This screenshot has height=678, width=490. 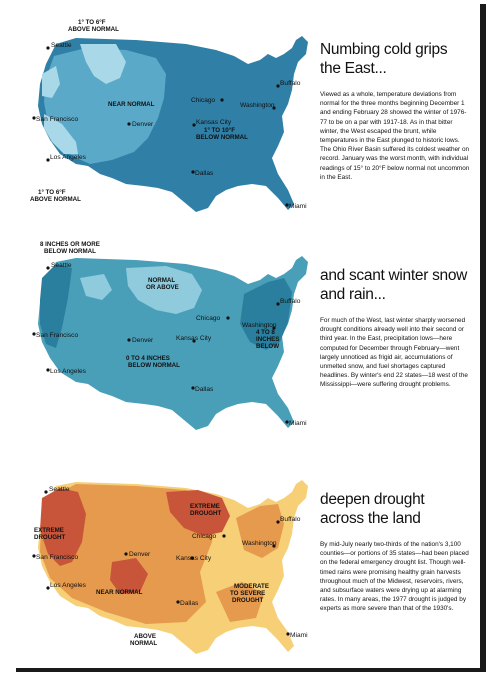 I want to click on section-3-headline: deepen drought across the land, so click(x=372, y=509).